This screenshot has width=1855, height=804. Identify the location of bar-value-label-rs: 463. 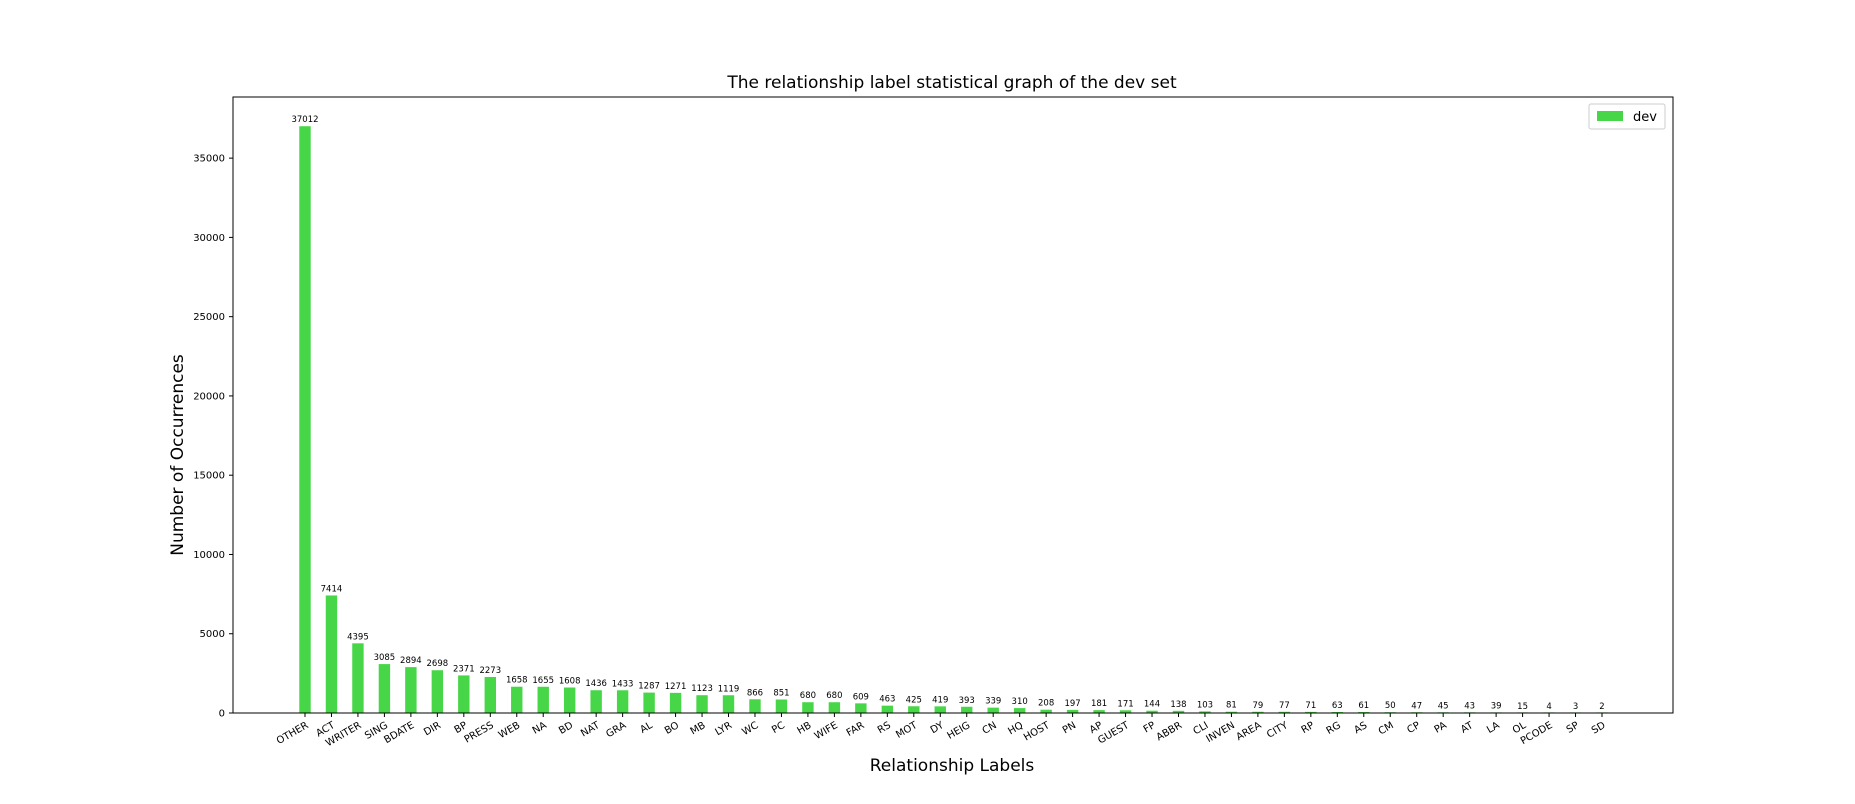
(887, 700).